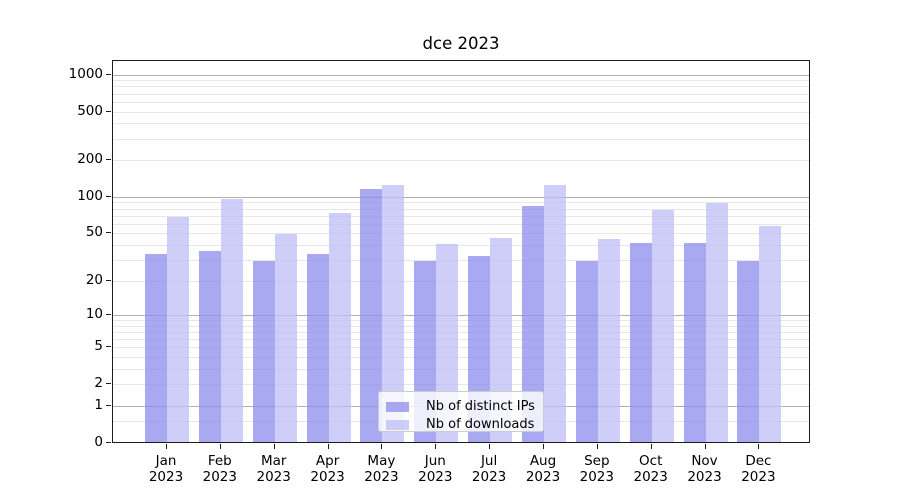 Image resolution: width=900 pixels, height=500 pixels. Describe the element at coordinates (273, 469) in the screenshot. I see `x-tick-label-mar: Mar 2023` at that location.